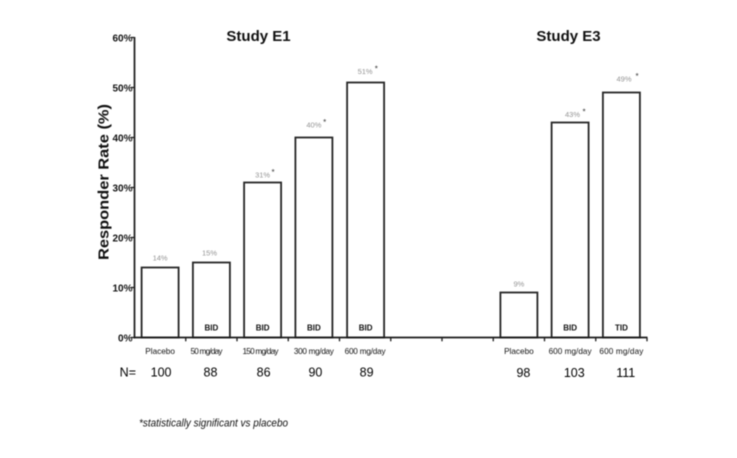 The height and width of the screenshot is (458, 737). Describe the element at coordinates (125, 339) in the screenshot. I see `svg-text: 0%` at that location.